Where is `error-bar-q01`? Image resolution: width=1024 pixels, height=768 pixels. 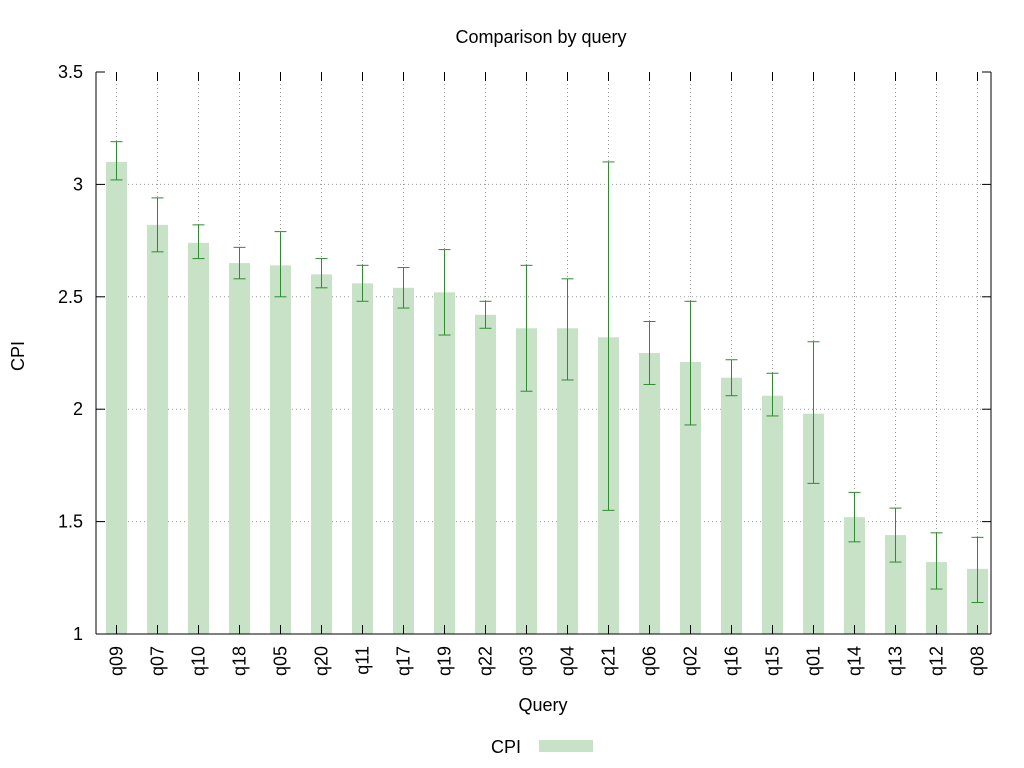 error-bar-q01 is located at coordinates (813, 412).